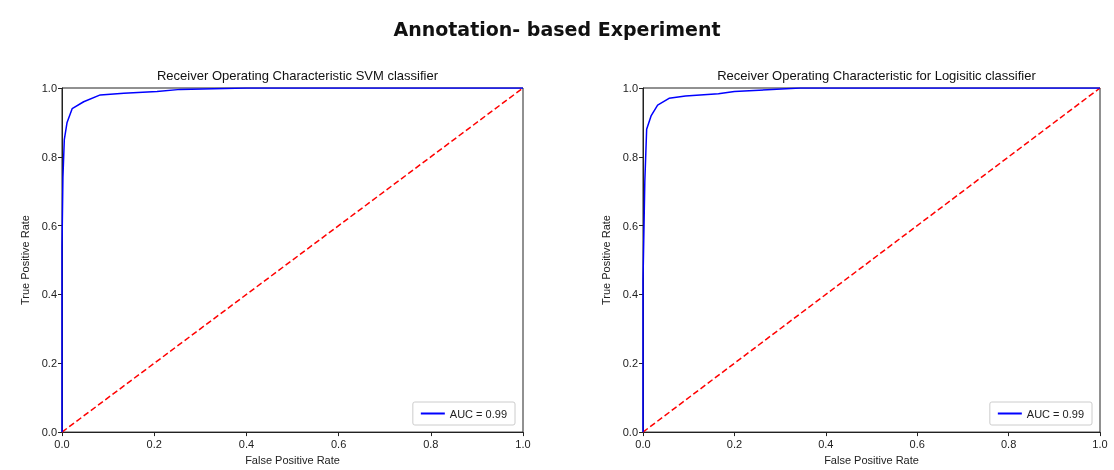 This screenshot has width=1114, height=470. What do you see at coordinates (557, 29) in the screenshot?
I see `text: Annotation- based Experiment` at bounding box center [557, 29].